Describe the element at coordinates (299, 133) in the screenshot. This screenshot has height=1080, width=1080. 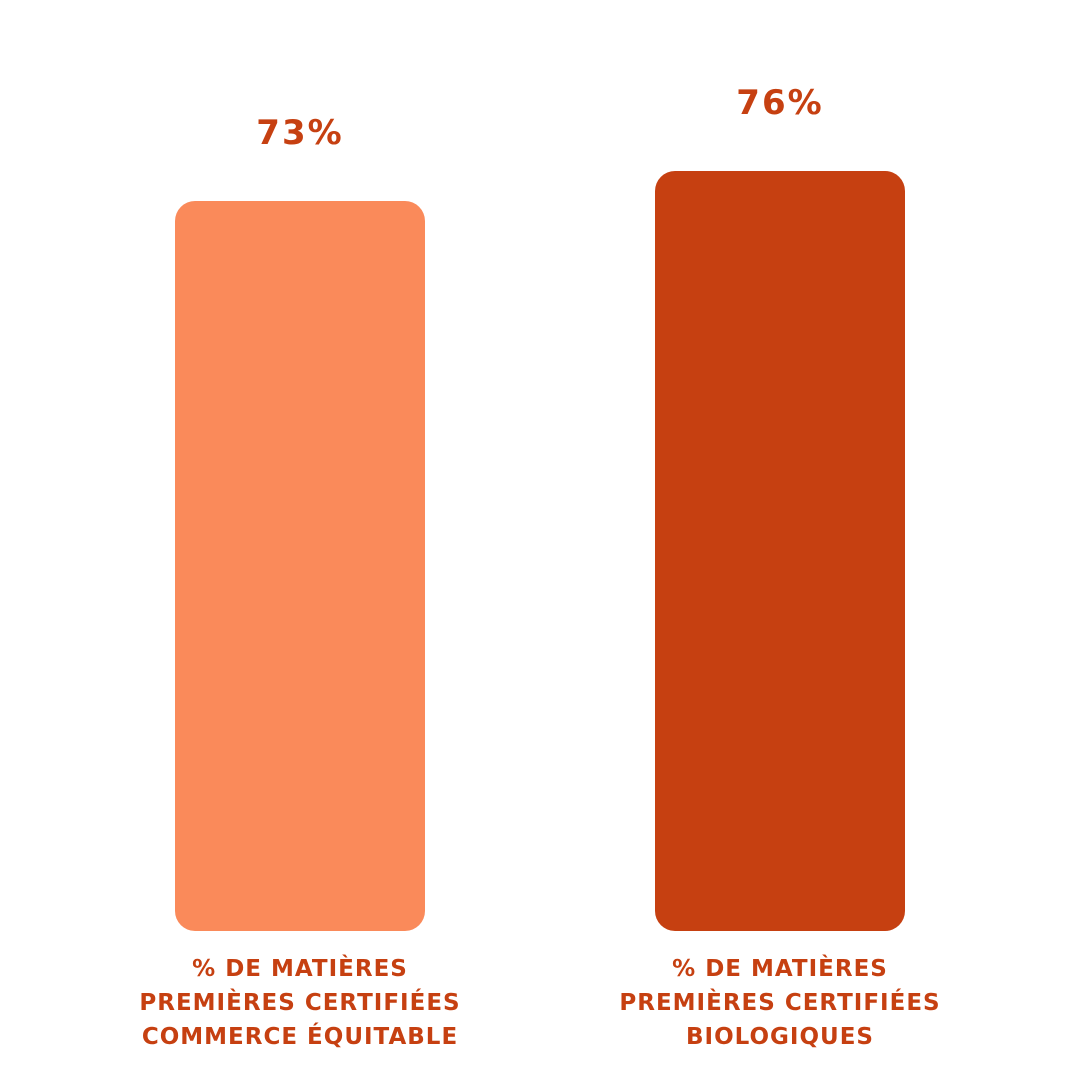
I see `value-label-1: 73%` at that location.